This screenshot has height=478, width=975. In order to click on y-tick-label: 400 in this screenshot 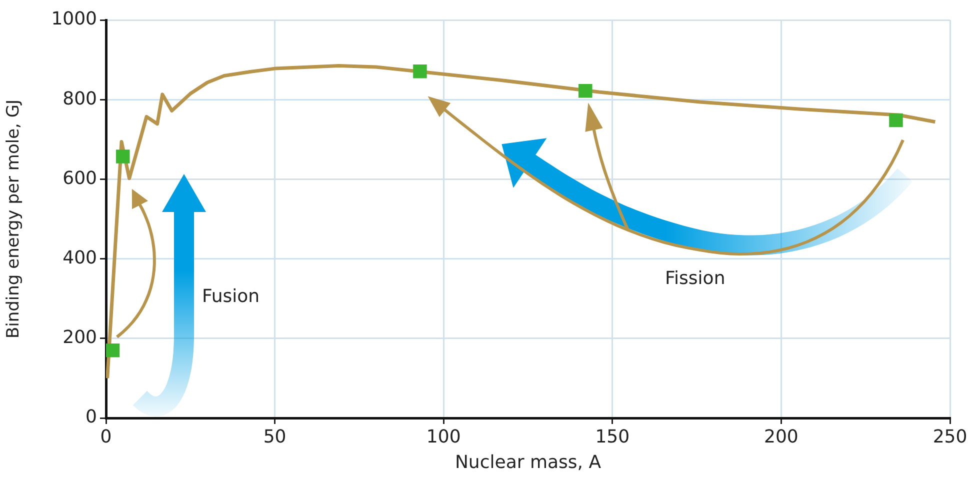, I will do `click(79, 257)`.